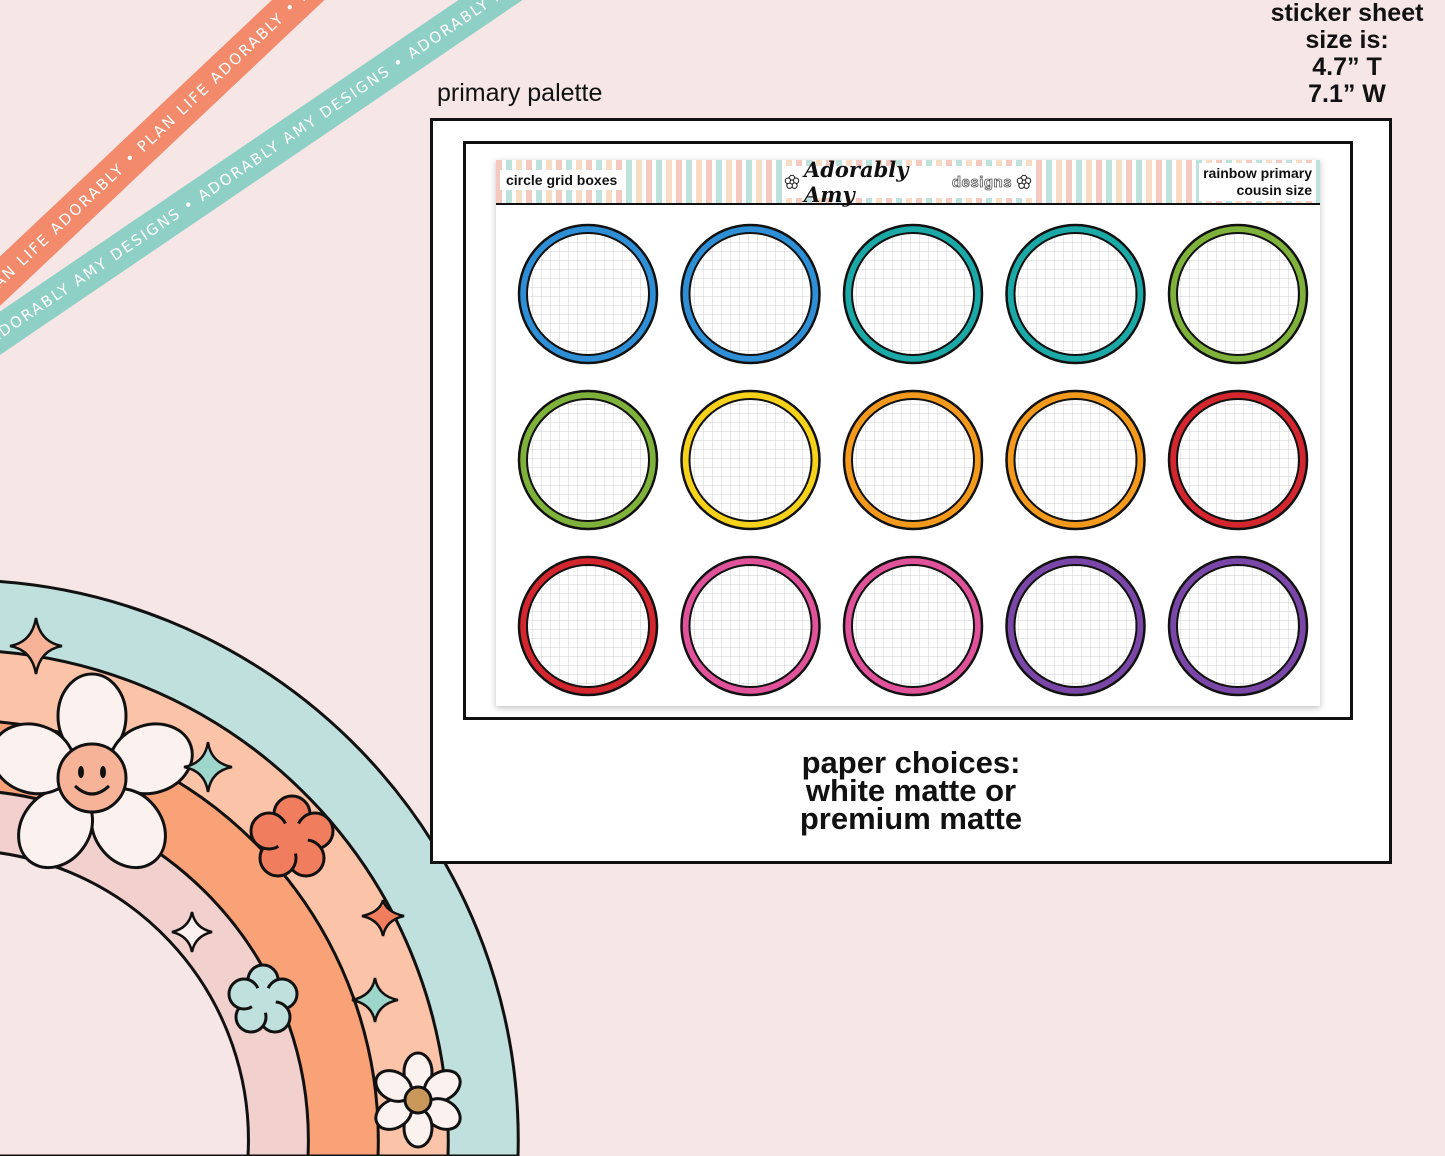 This screenshot has height=1156, width=1445. I want to click on brand-logo: Adorably Amy designs, so click(908, 182).